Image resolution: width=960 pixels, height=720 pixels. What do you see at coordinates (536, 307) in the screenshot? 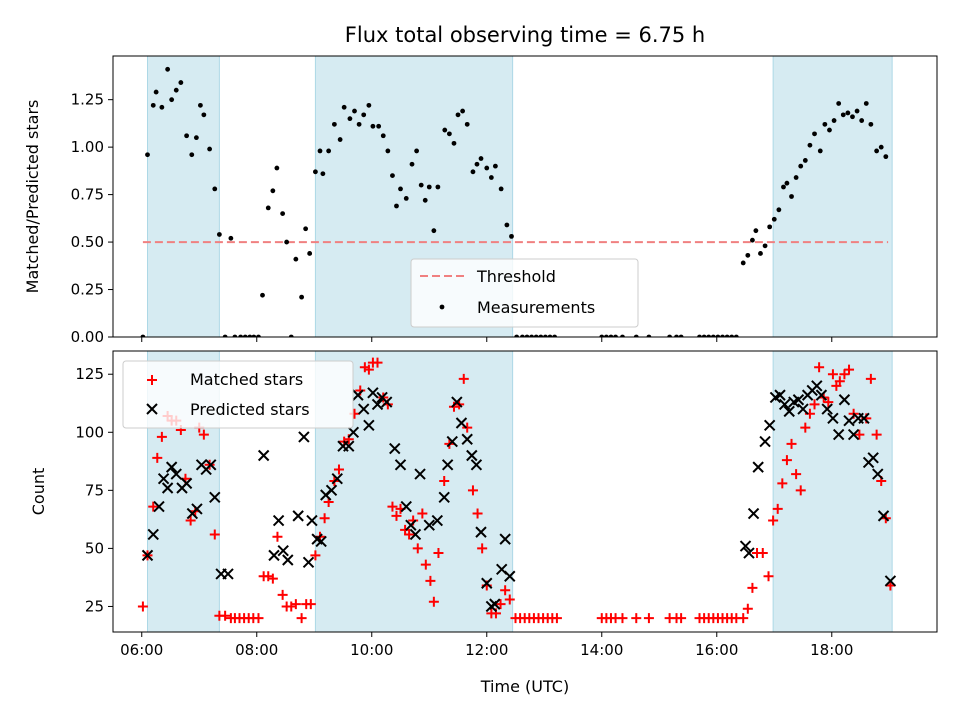
I see `legend-measurements-label: Measurements` at bounding box center [536, 307].